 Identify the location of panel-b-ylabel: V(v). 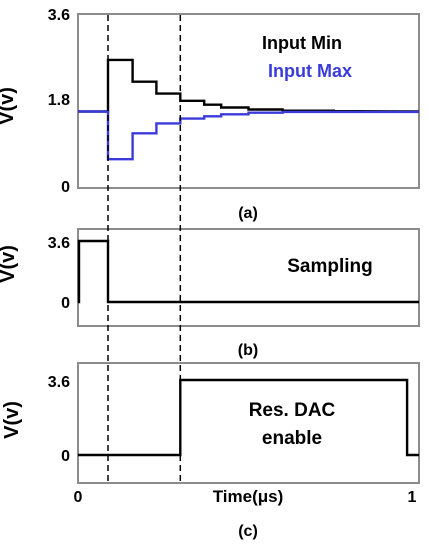
(9, 264).